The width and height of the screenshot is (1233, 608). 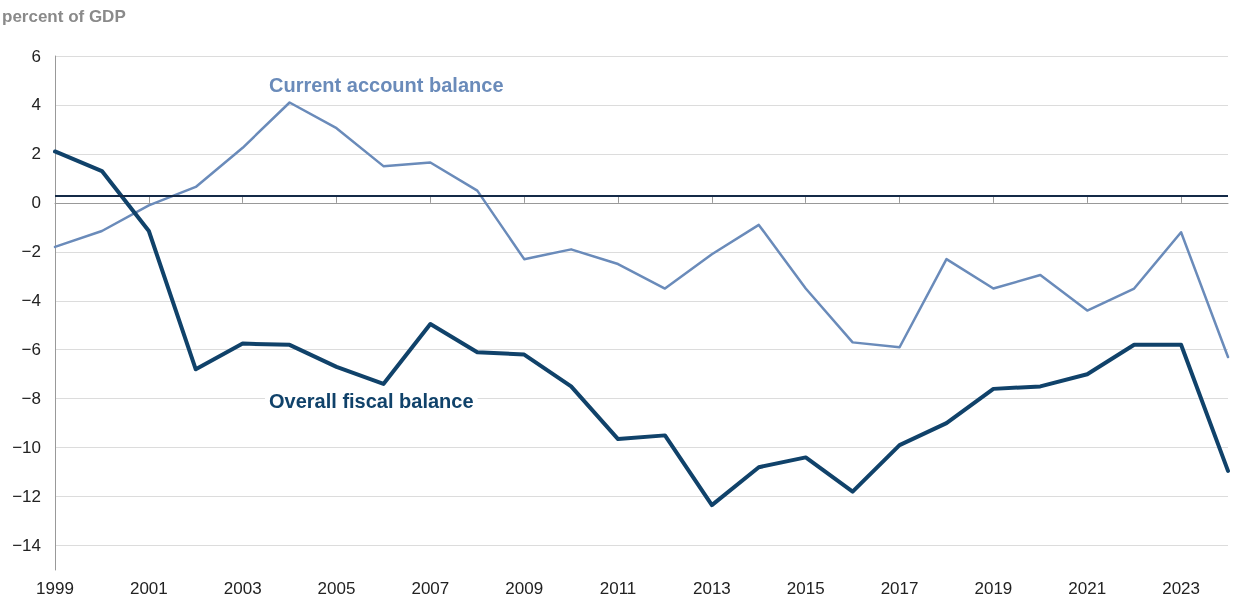 What do you see at coordinates (64, 16) in the screenshot?
I see `y-axis-title: percent of GDP` at bounding box center [64, 16].